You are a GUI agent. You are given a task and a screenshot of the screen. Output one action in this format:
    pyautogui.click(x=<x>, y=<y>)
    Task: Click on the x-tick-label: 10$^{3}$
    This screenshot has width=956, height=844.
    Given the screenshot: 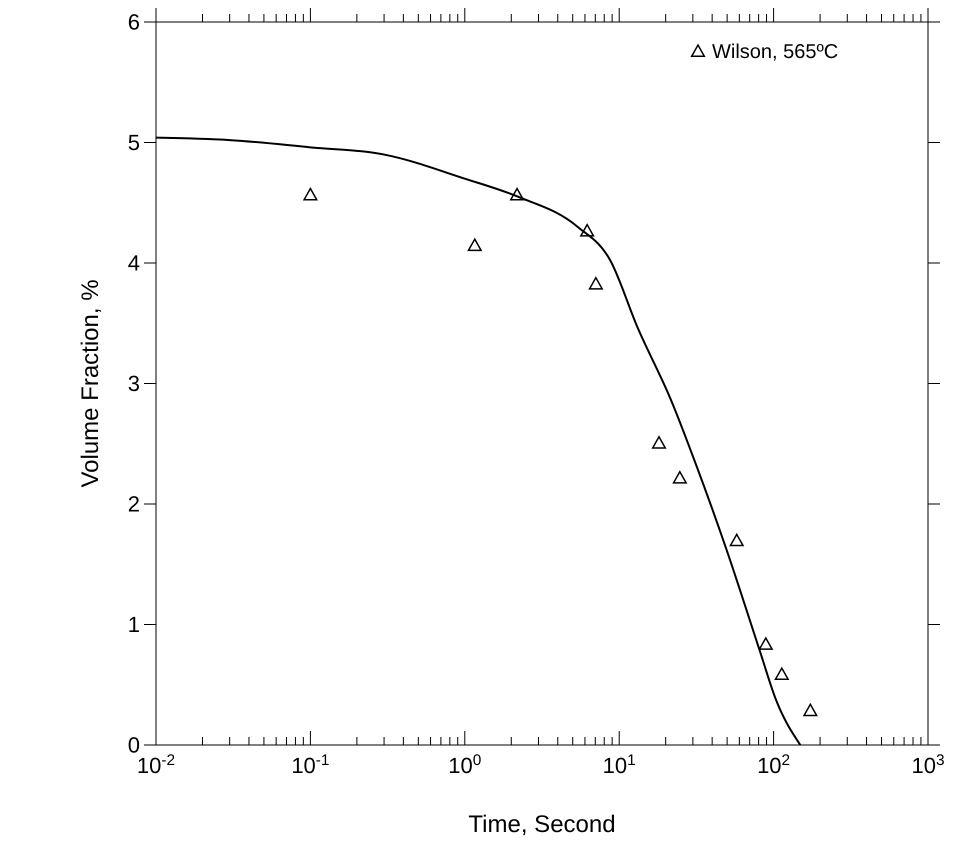 What is the action you would take?
    pyautogui.click(x=928, y=765)
    